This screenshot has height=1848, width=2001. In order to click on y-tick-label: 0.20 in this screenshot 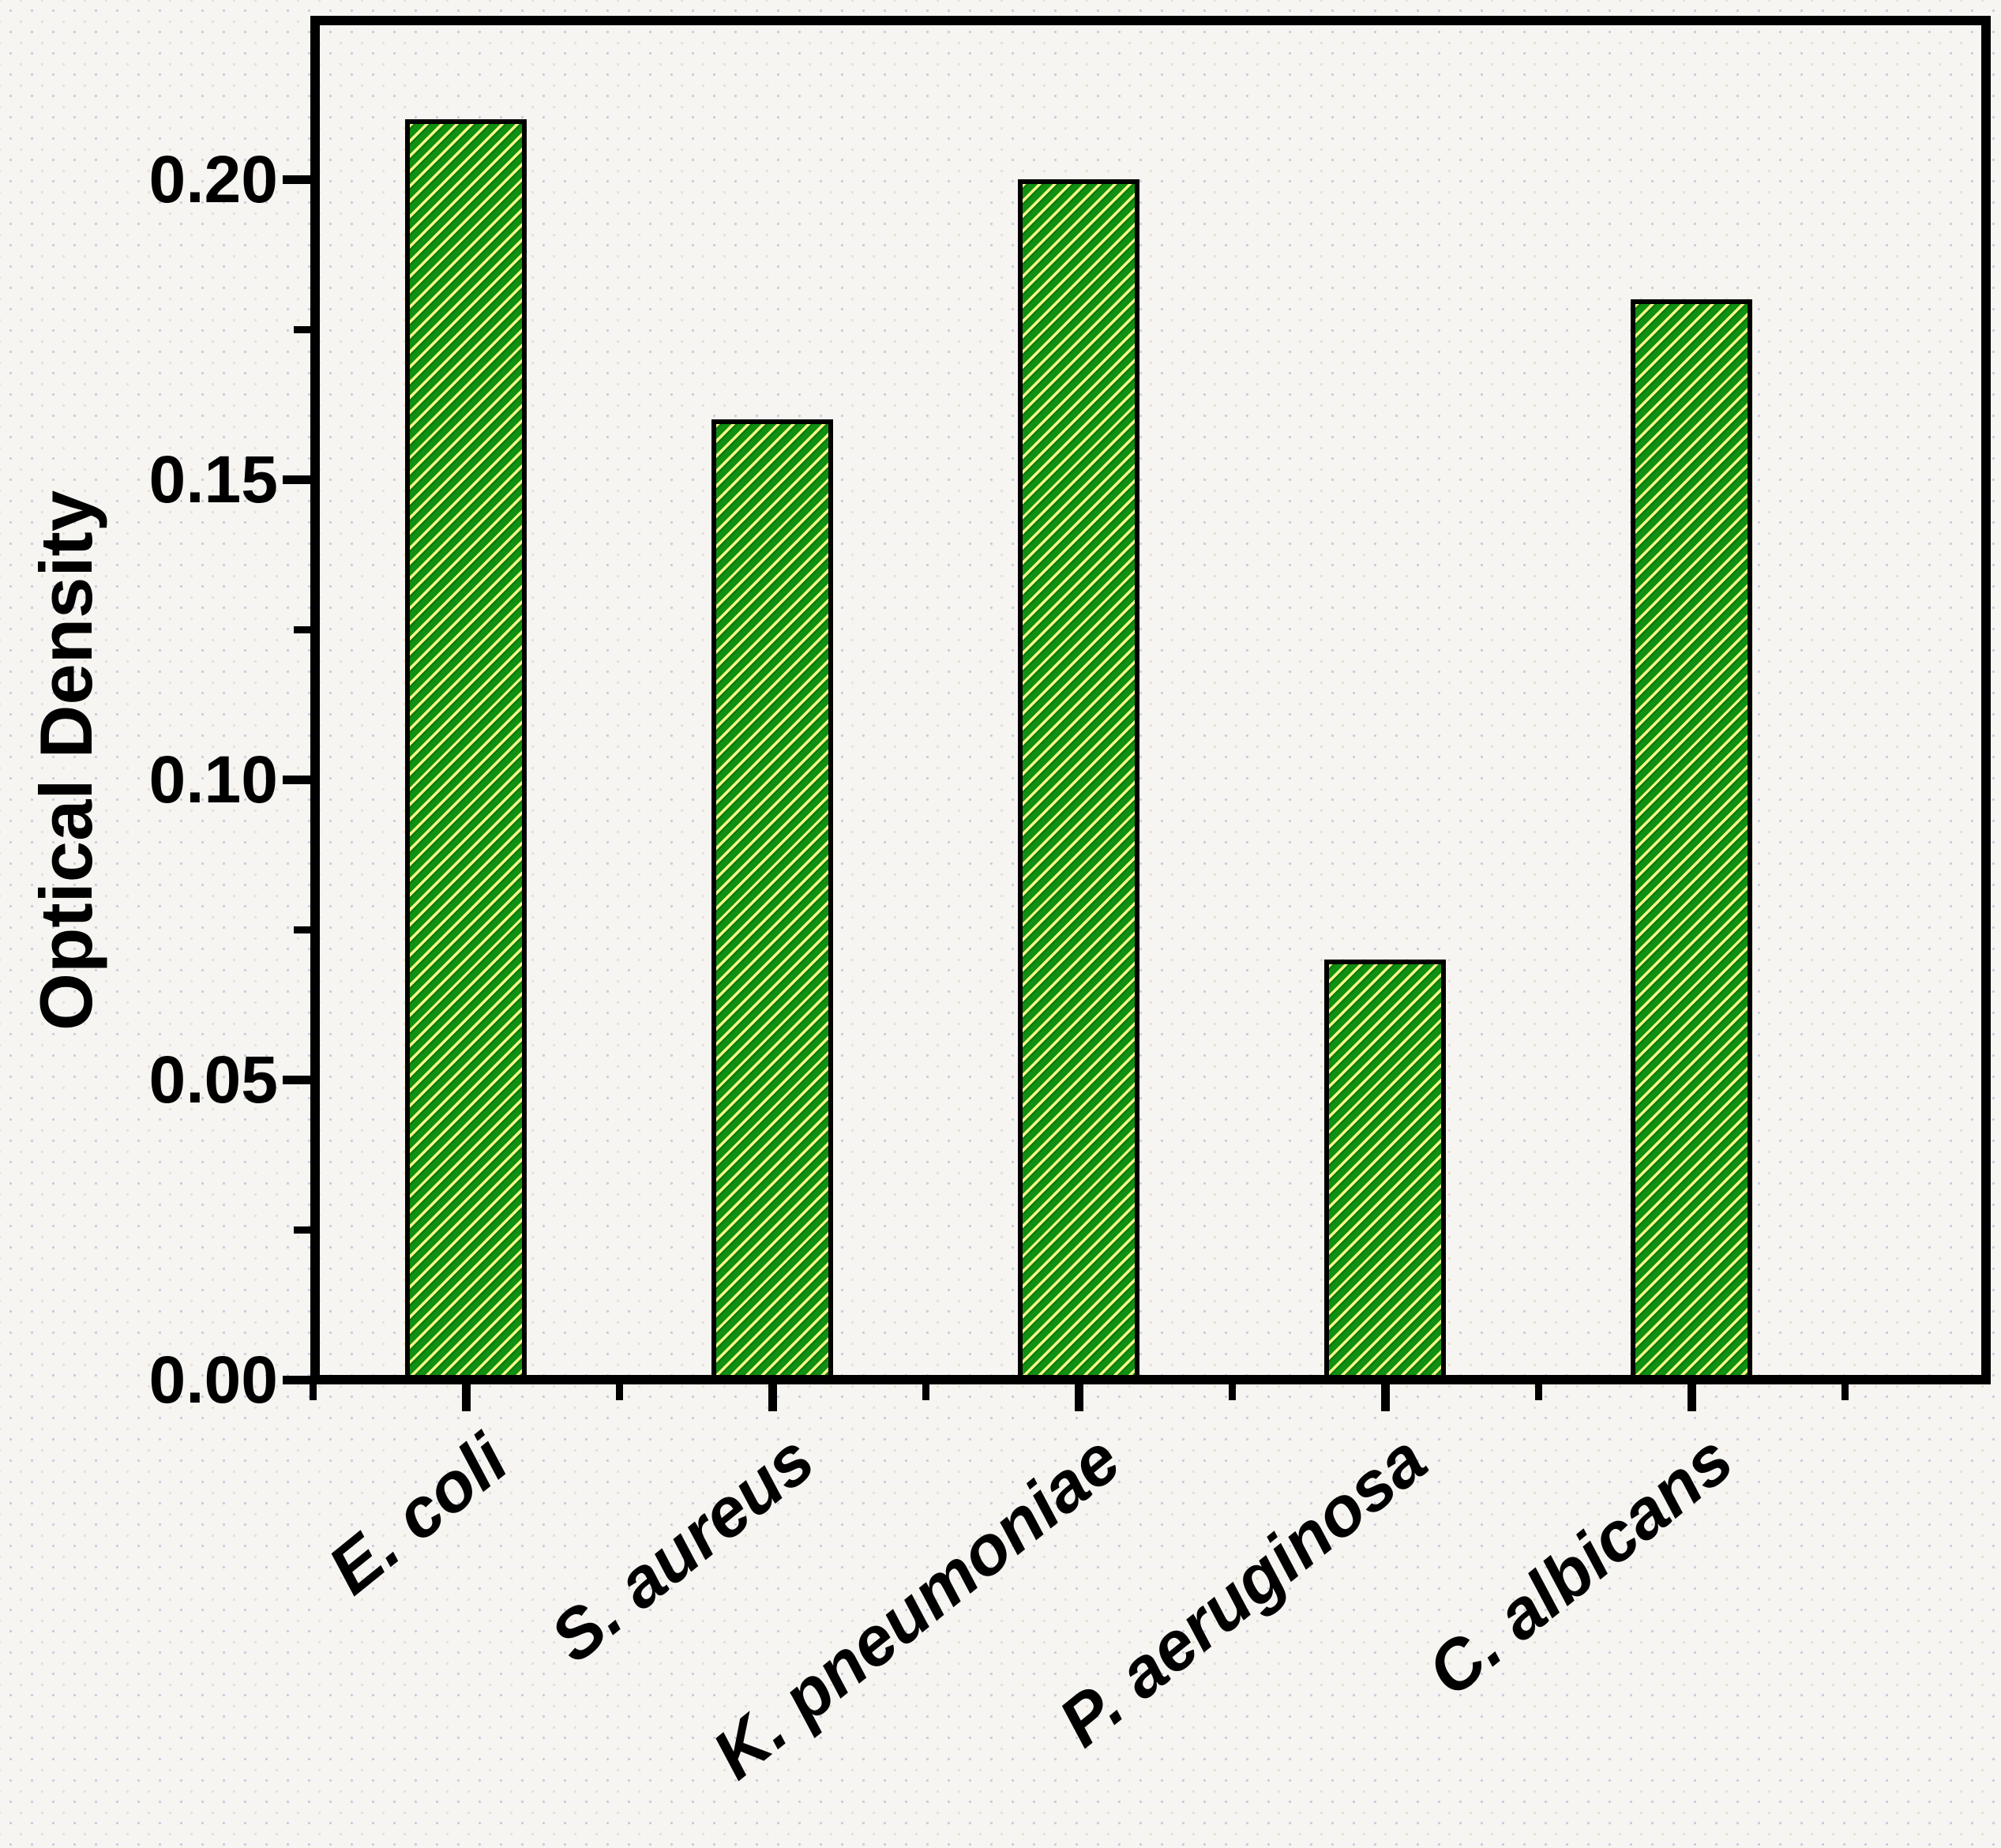, I will do `click(213, 179)`.